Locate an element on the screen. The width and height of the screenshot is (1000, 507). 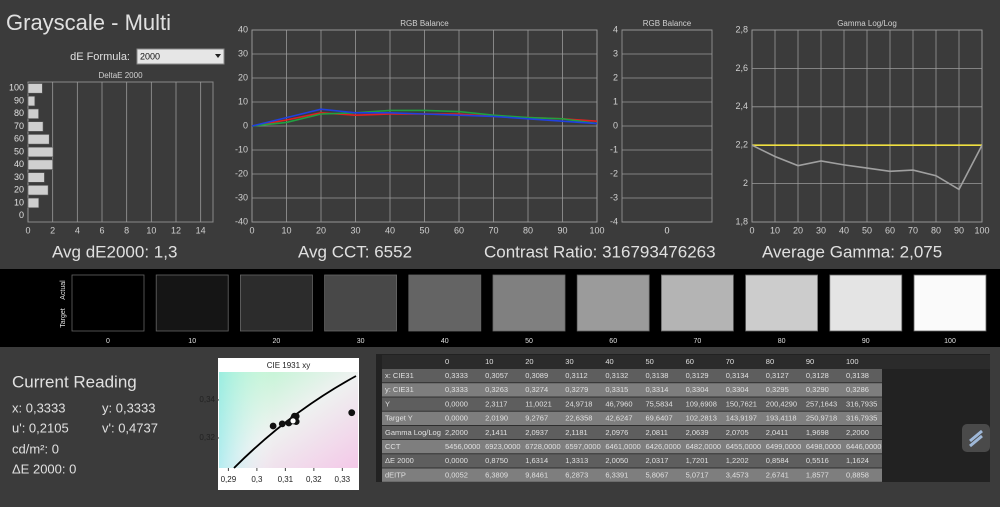
dropdown-arrow is located at coordinates (218, 56).